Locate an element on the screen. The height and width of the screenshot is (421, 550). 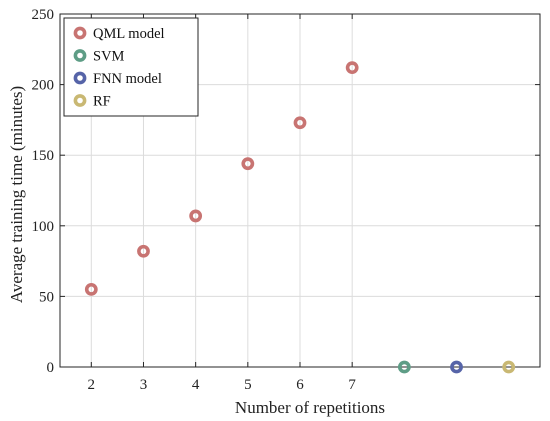
x-tick-label: 2 is located at coordinates (92, 385).